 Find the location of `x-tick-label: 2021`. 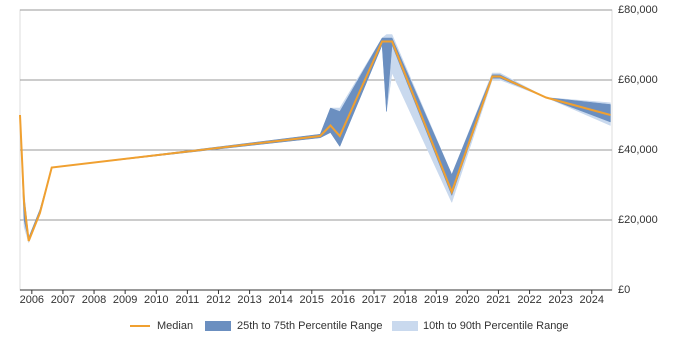

x-tick-label: 2021 is located at coordinates (498, 300).